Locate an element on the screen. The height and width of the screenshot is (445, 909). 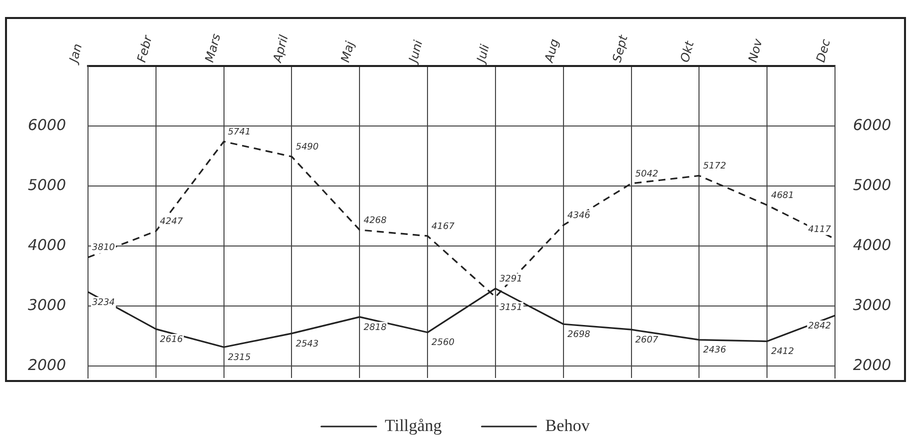
y2-tick-label: 3000 is located at coordinates (872, 305).